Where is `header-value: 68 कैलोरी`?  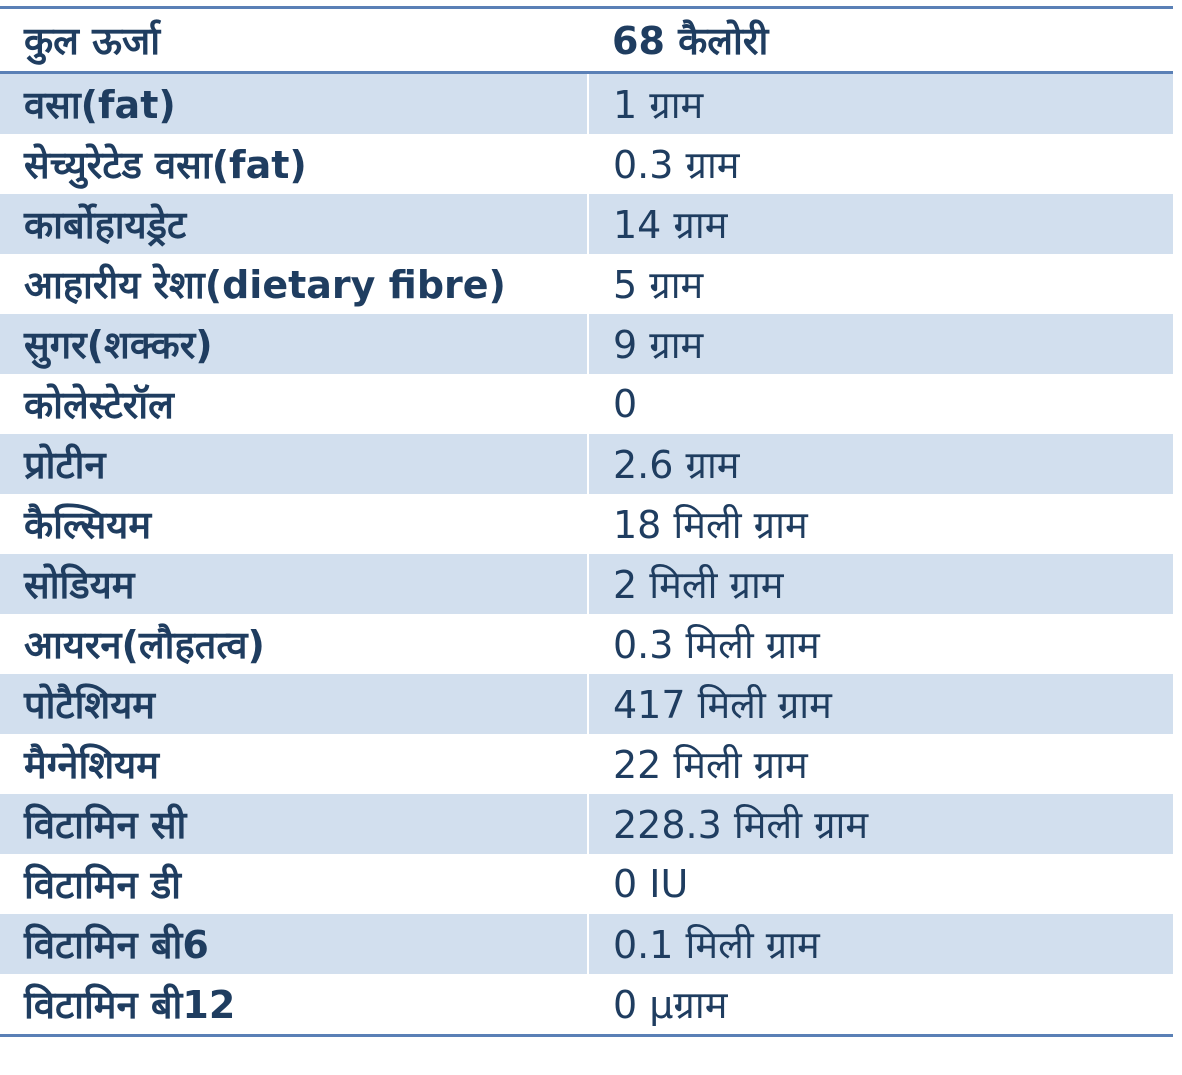 header-value: 68 कैलोरी is located at coordinates (880, 40).